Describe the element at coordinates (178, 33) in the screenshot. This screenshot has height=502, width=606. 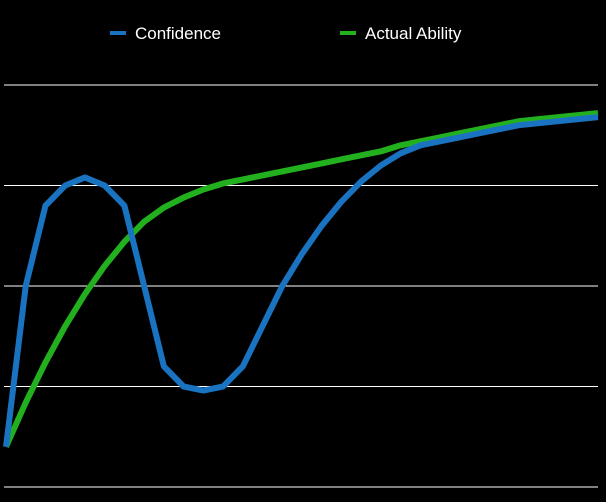
I see `legend-label: Confidence` at that location.